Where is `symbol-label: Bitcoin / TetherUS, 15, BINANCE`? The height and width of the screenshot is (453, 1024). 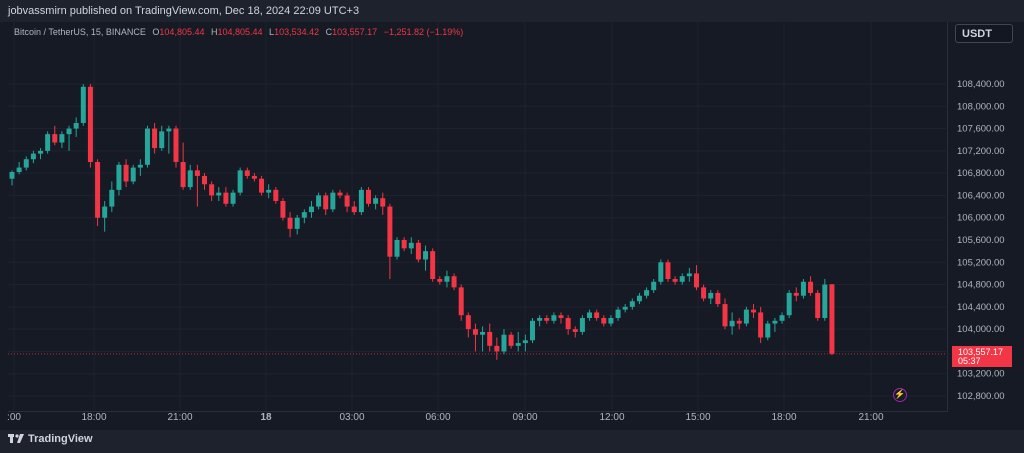 symbol-label: Bitcoin / TetherUS, 15, BINANCE is located at coordinates (80, 32).